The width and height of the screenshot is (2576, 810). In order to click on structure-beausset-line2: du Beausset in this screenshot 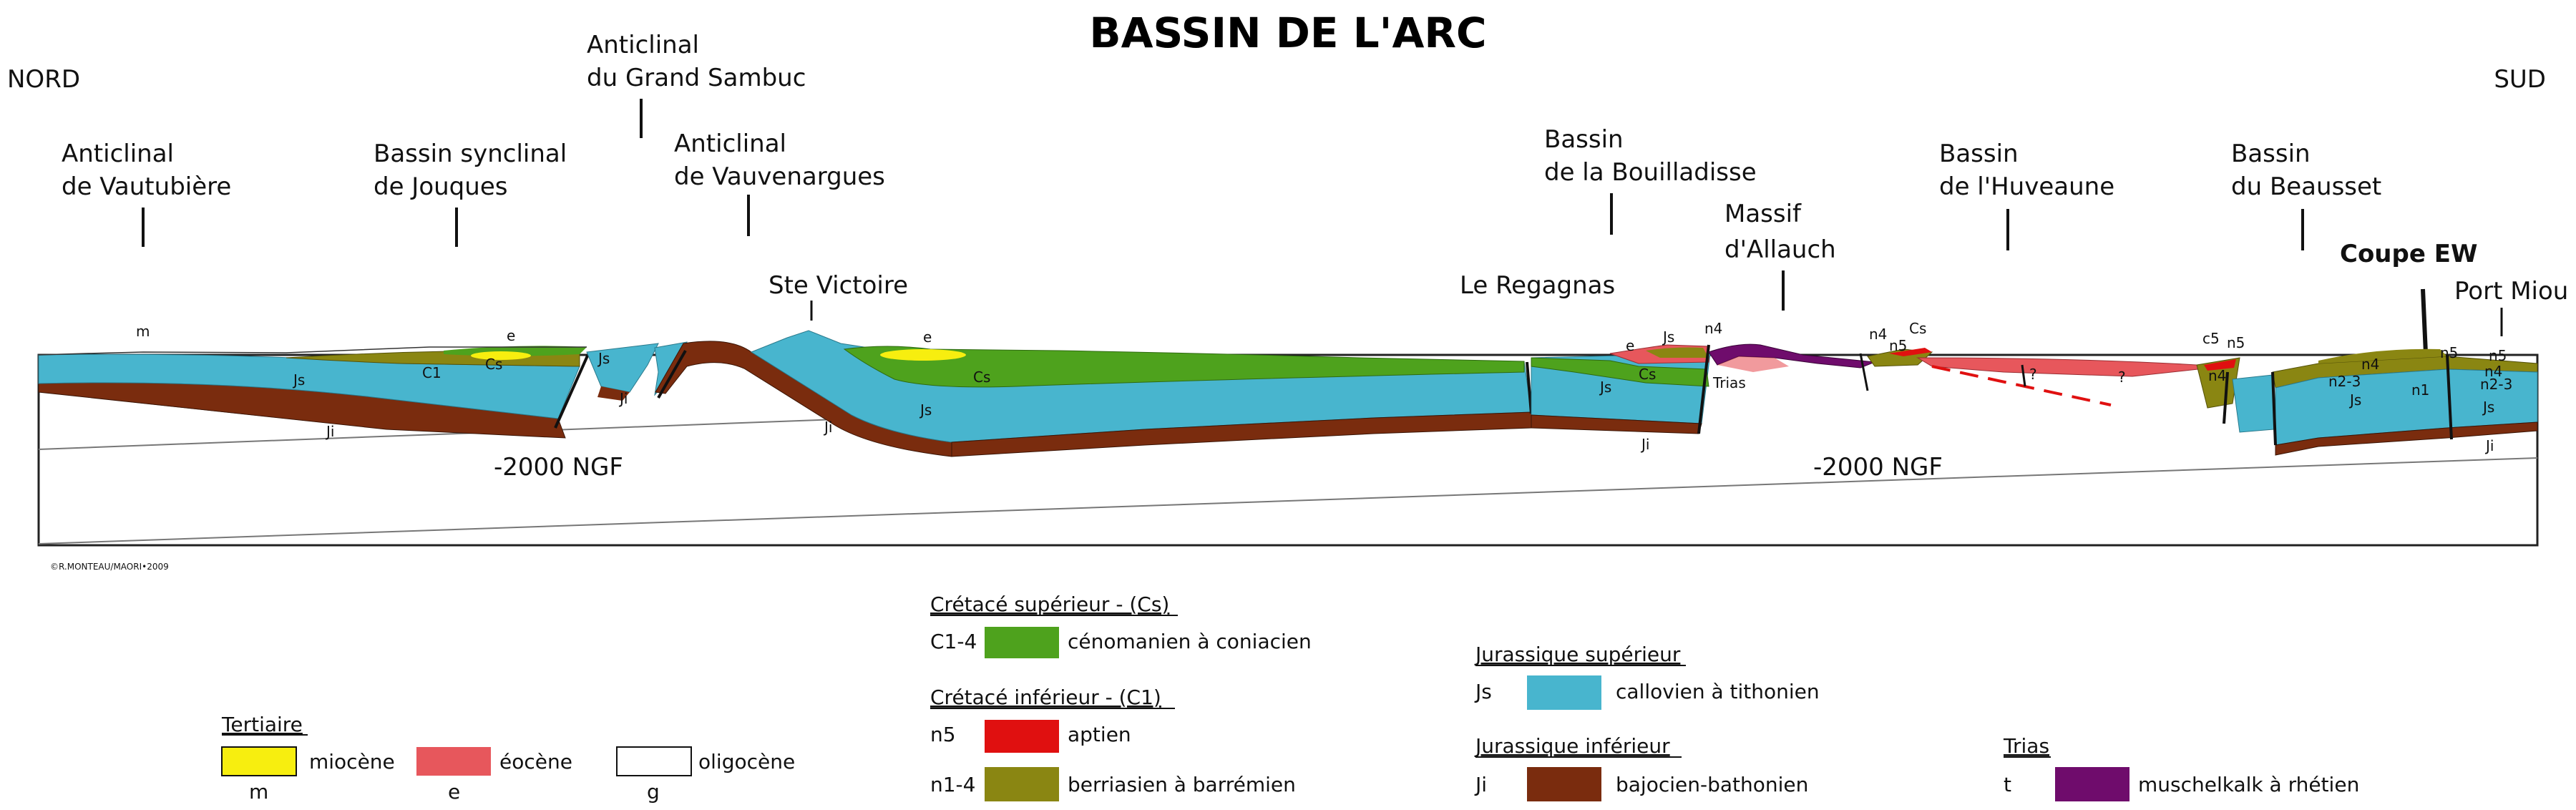, I will do `click(2306, 186)`.